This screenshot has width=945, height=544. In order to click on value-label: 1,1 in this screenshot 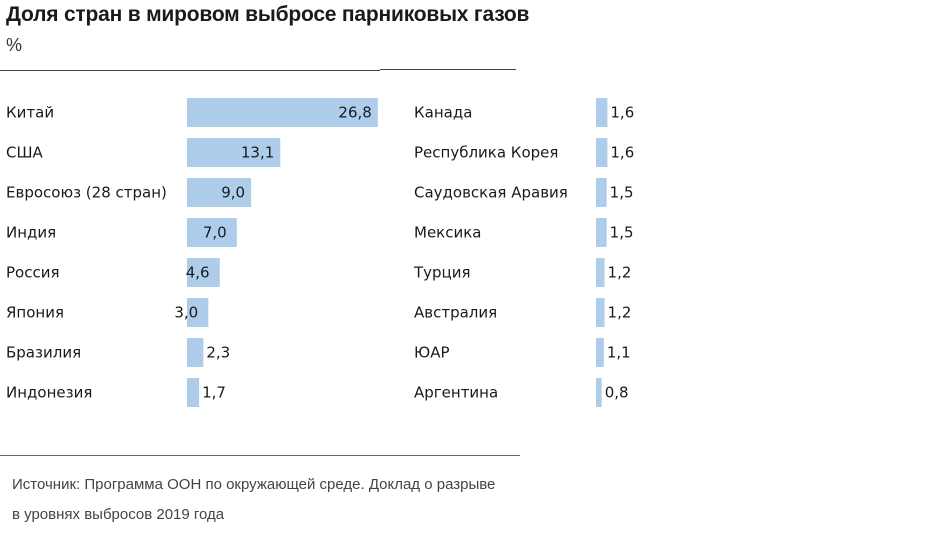, I will do `click(619, 353)`.